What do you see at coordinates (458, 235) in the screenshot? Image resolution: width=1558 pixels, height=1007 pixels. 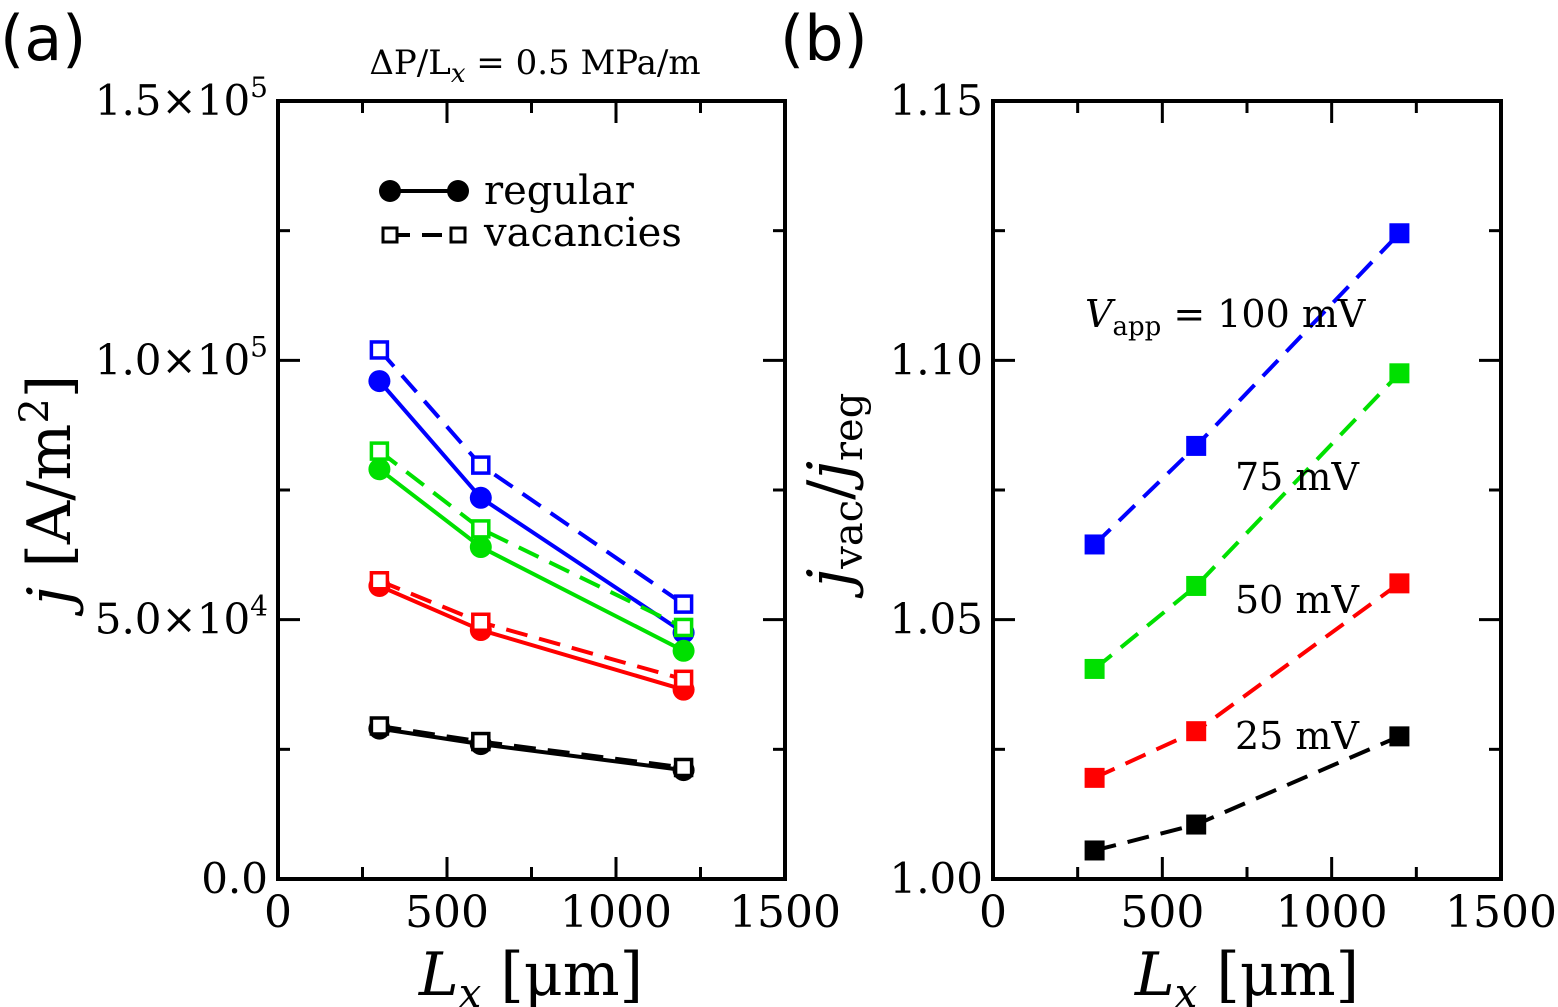 I see `legend-vacancies-marker-right` at bounding box center [458, 235].